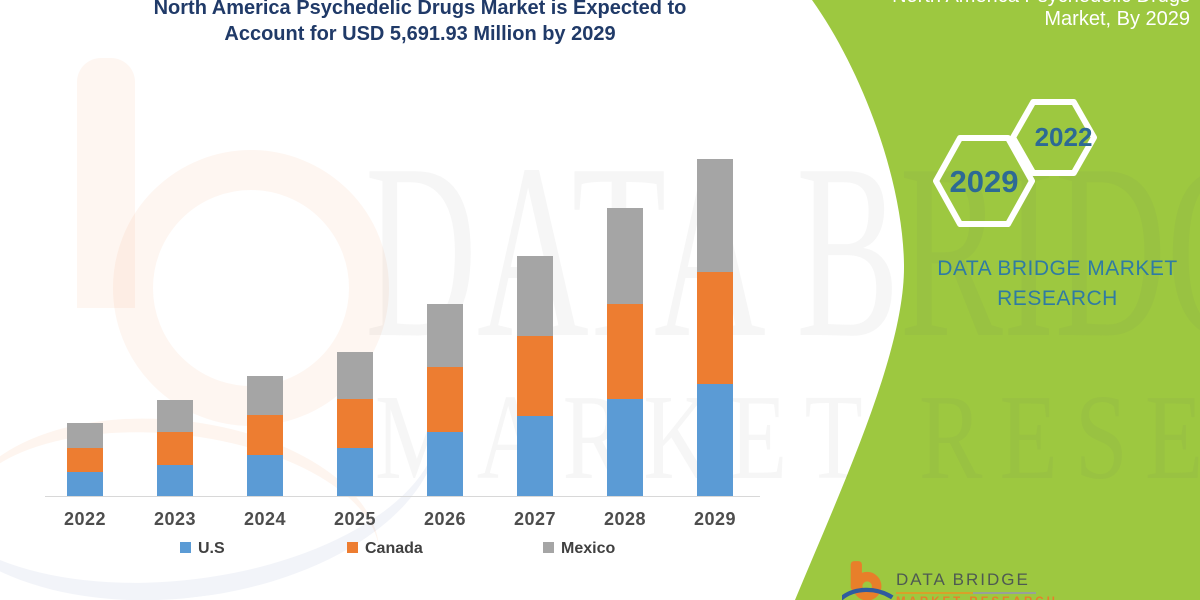  What do you see at coordinates (977, 598) in the screenshot?
I see `footer-brand-subtitle: MARKET RESEARCH` at bounding box center [977, 598].